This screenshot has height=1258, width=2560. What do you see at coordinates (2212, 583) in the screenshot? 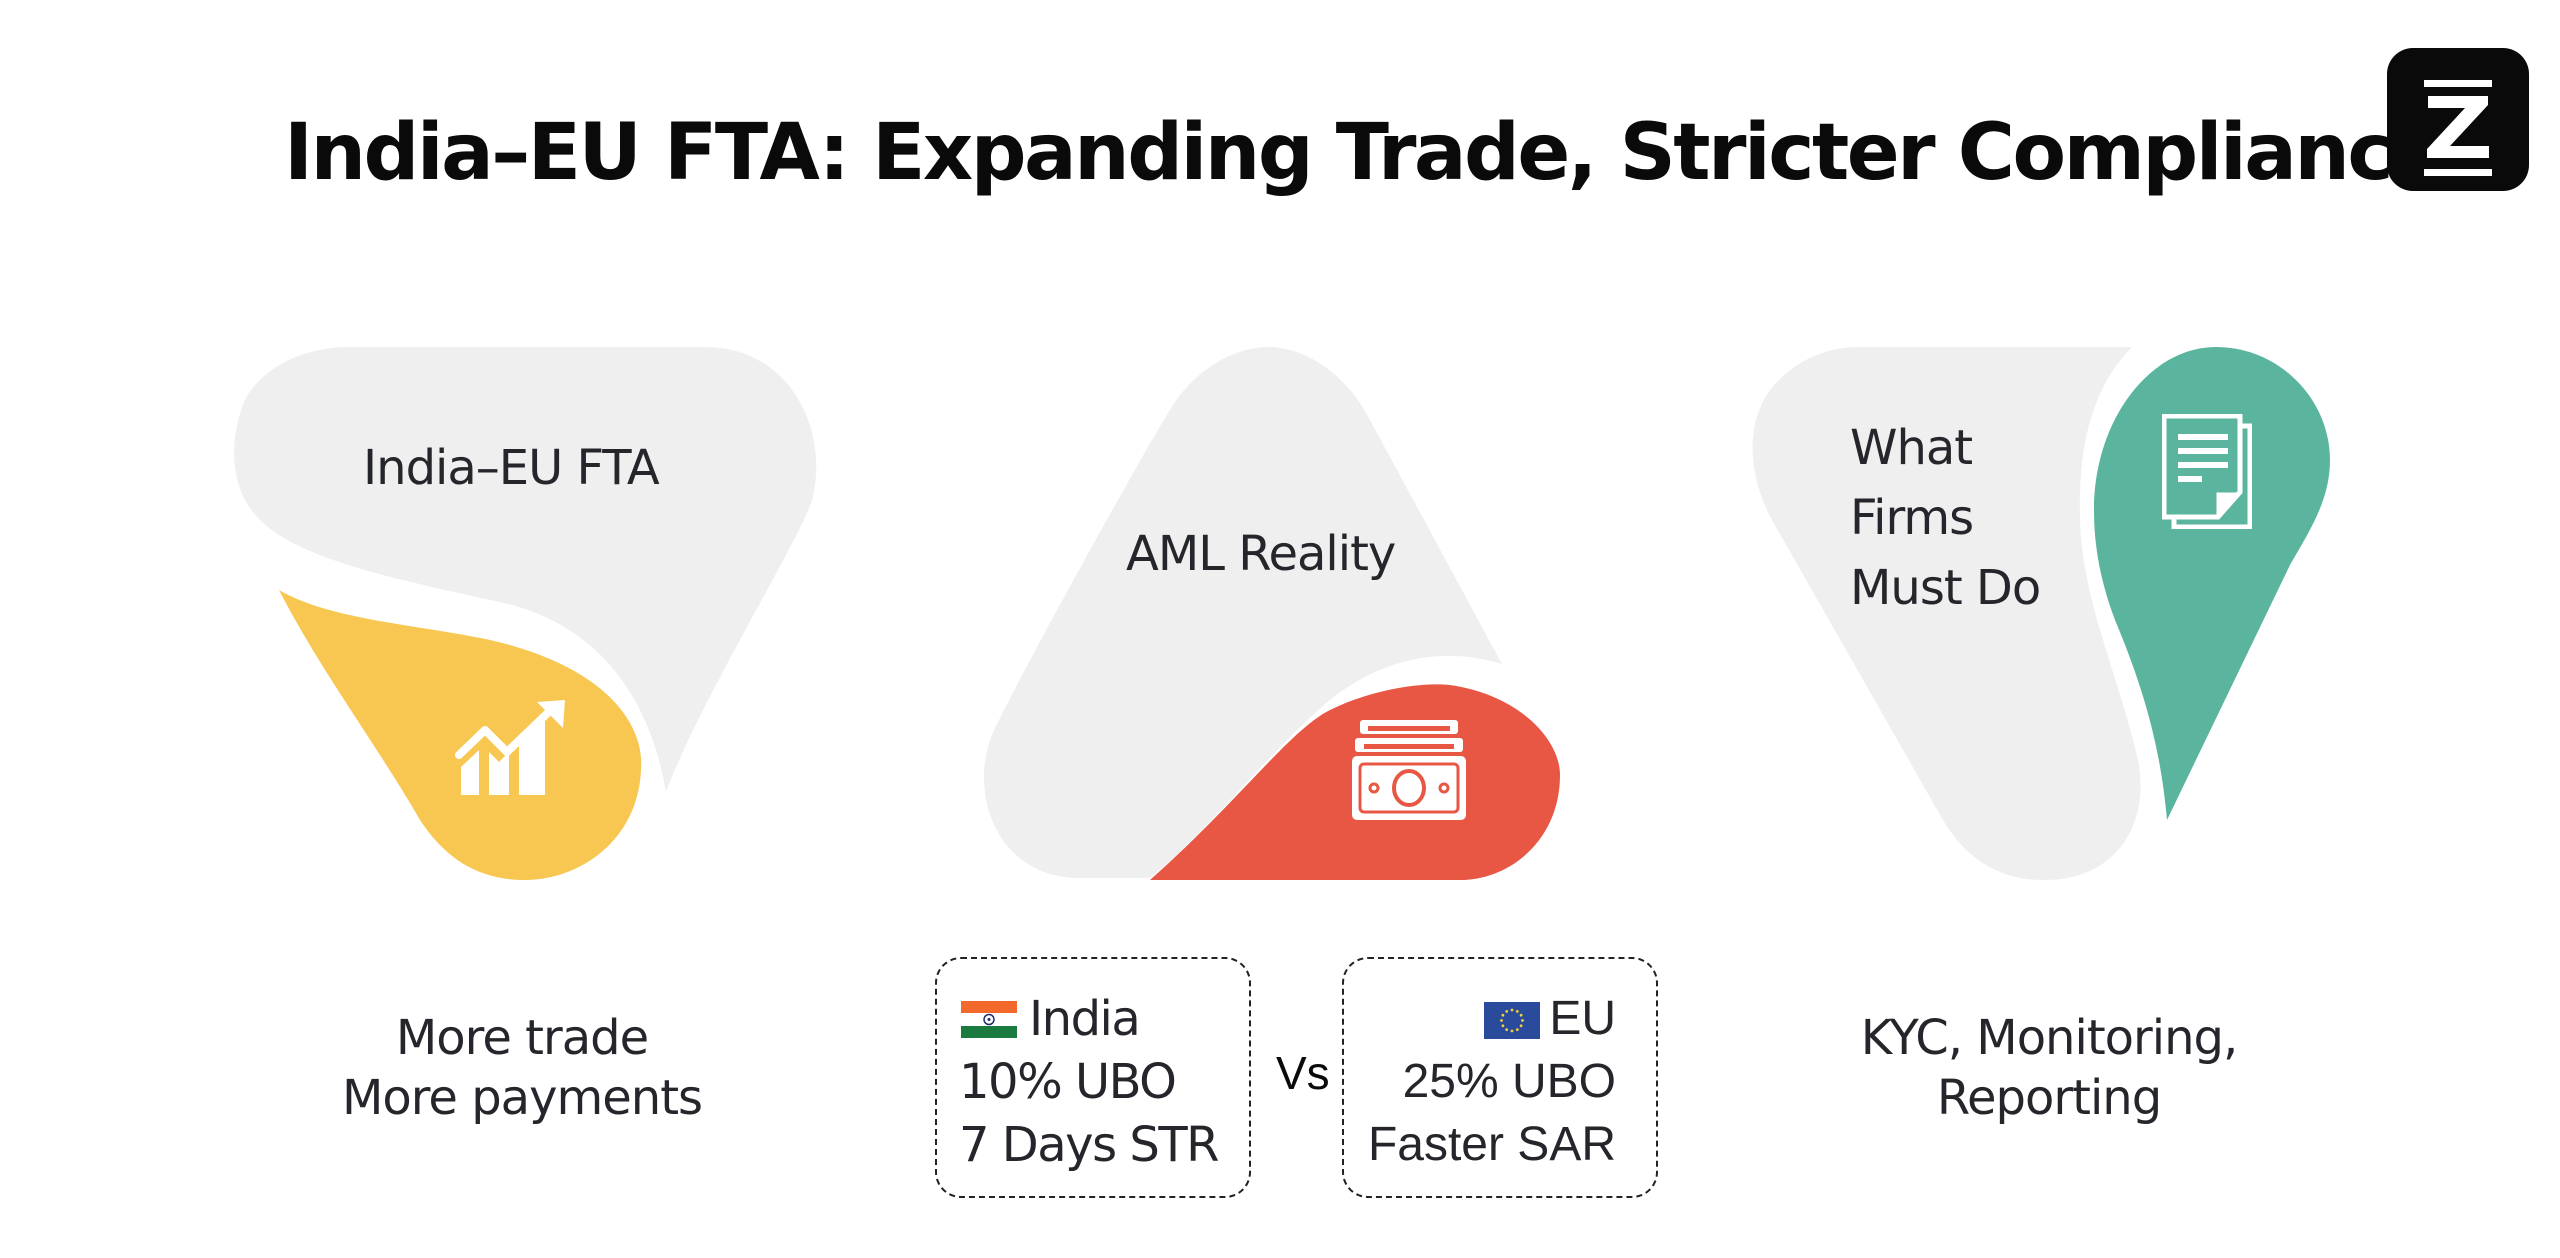
I see `panel-3-teal-pin` at bounding box center [2212, 583].